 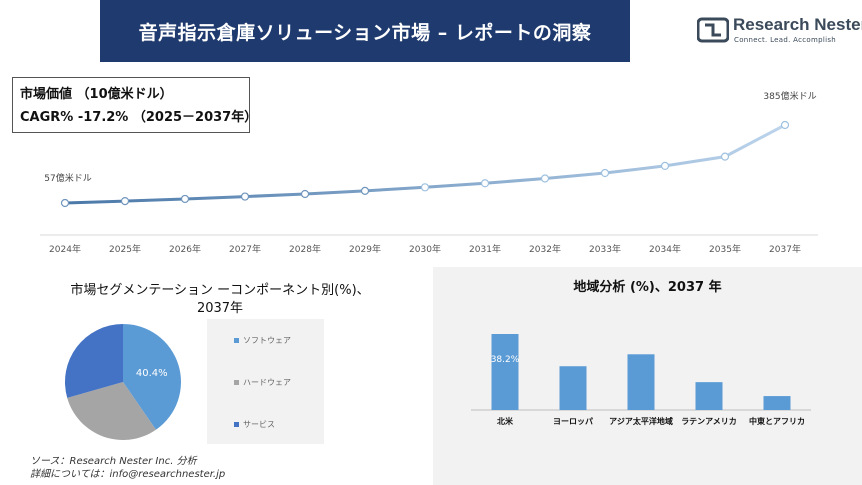 I want to click on x-tick-label: 2033年, so click(x=605, y=249).